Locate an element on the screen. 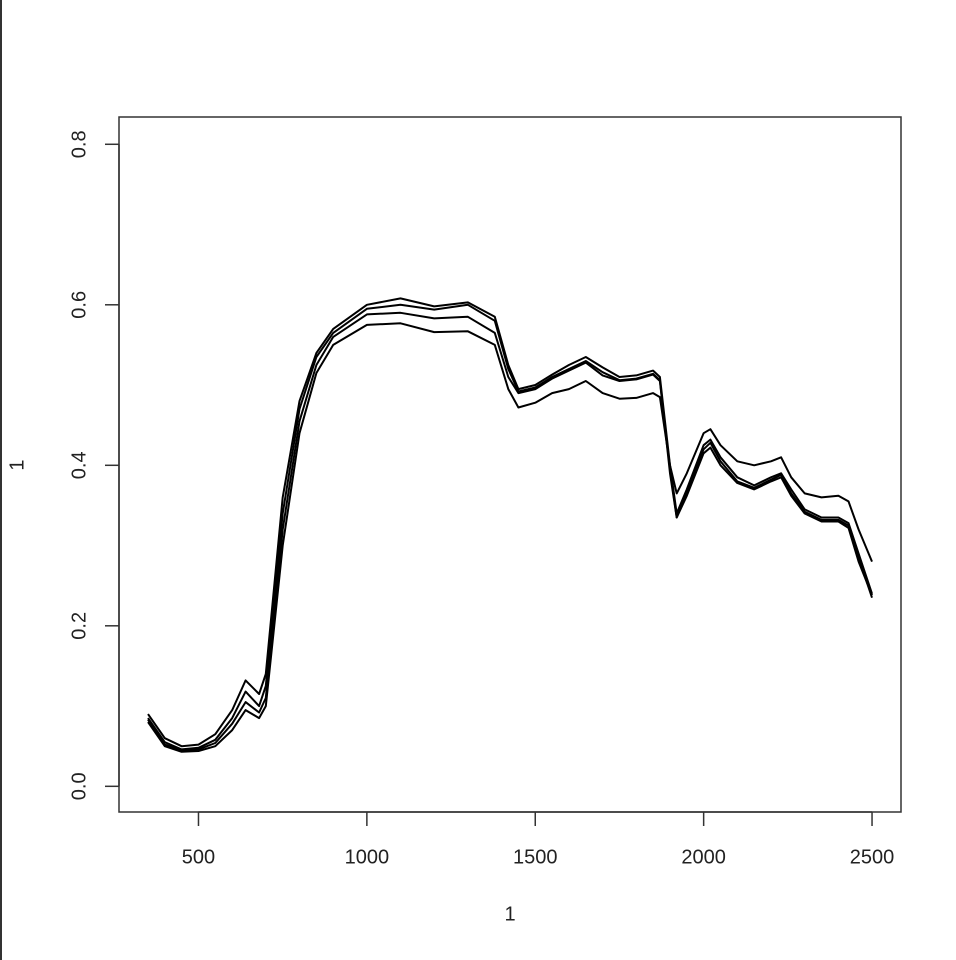 The height and width of the screenshot is (960, 956). y-tick-label: 0.4 is located at coordinates (79, 465).